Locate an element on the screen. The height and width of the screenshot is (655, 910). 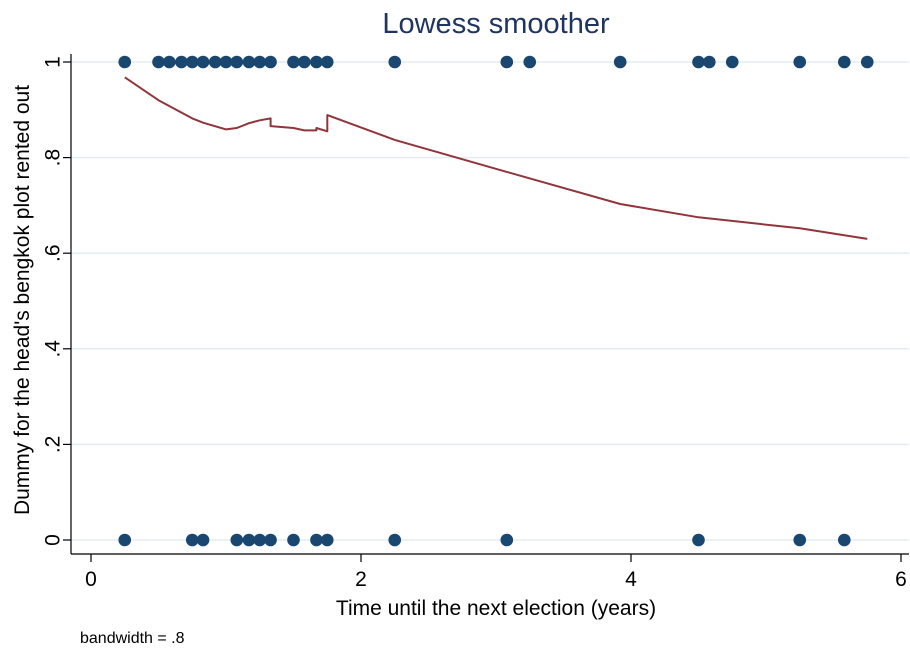
x-tick-label-0: 0 is located at coordinates (91, 579).